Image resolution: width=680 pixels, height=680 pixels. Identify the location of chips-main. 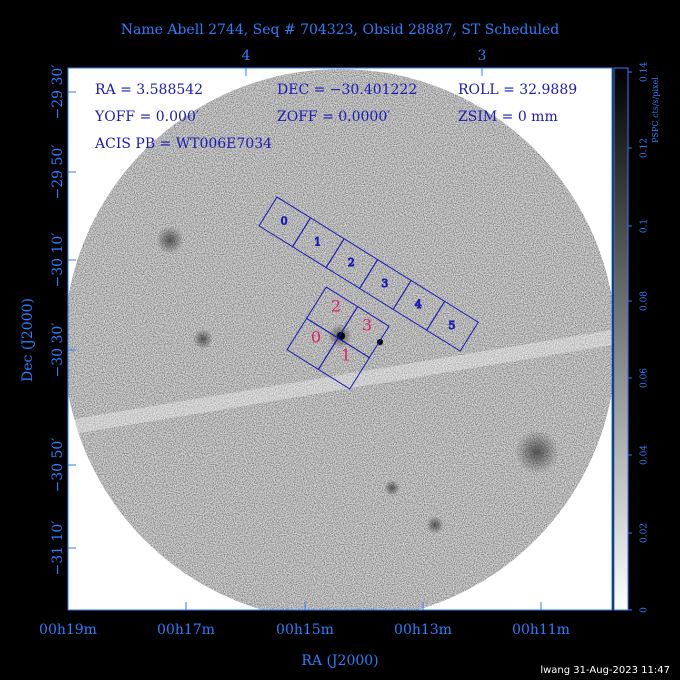
(338, 338).